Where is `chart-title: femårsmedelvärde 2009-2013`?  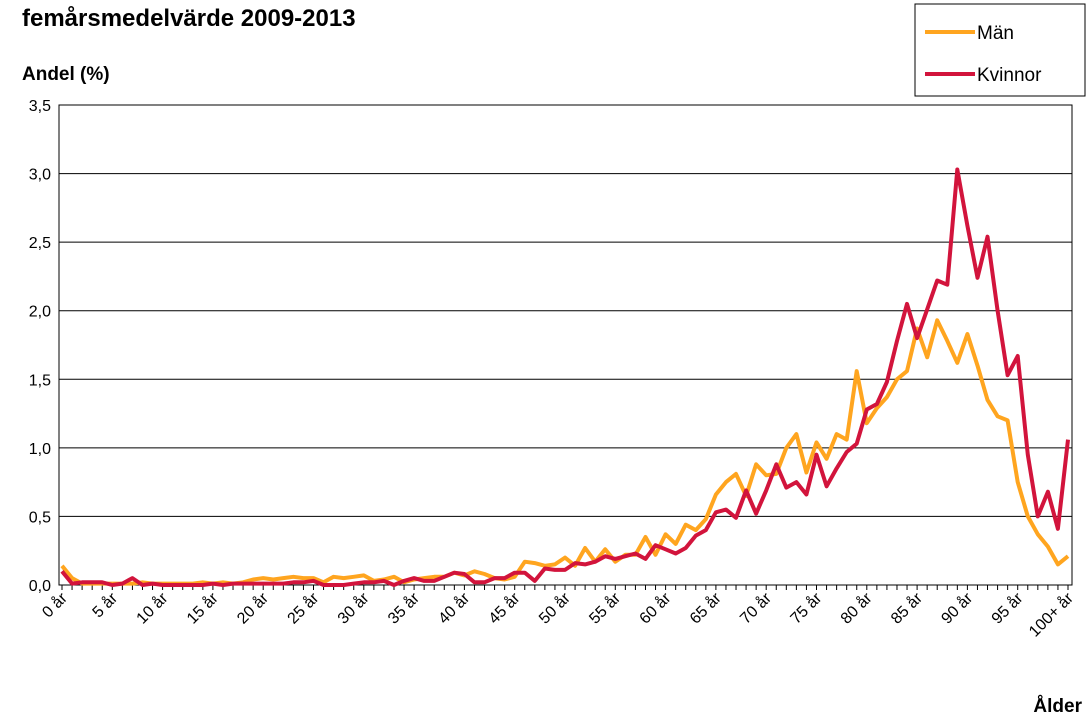
chart-title: femårsmedelvärde 2009-2013 is located at coordinates (189, 18).